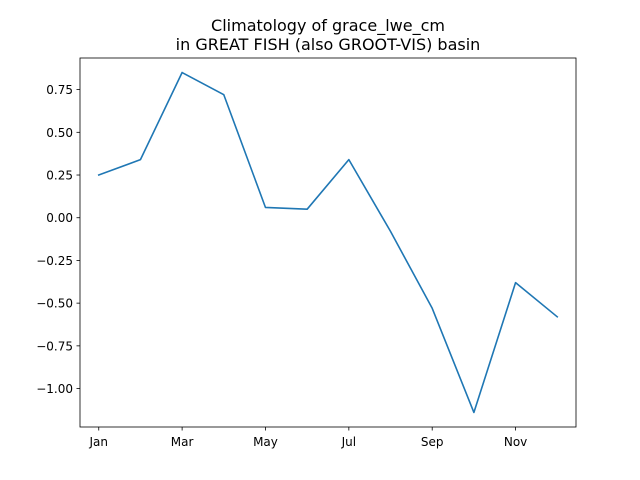 This screenshot has width=640, height=480. I want to click on x-tick-label: Jul, so click(348, 442).